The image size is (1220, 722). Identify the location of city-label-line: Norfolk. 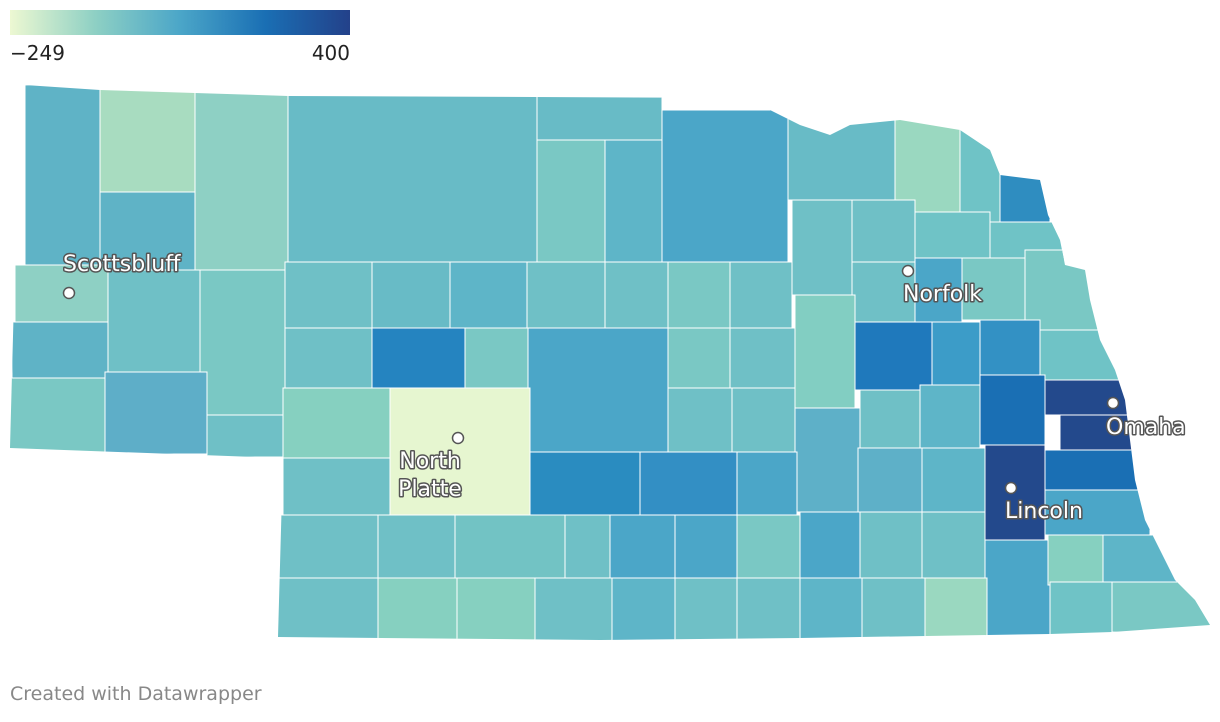
(942, 294).